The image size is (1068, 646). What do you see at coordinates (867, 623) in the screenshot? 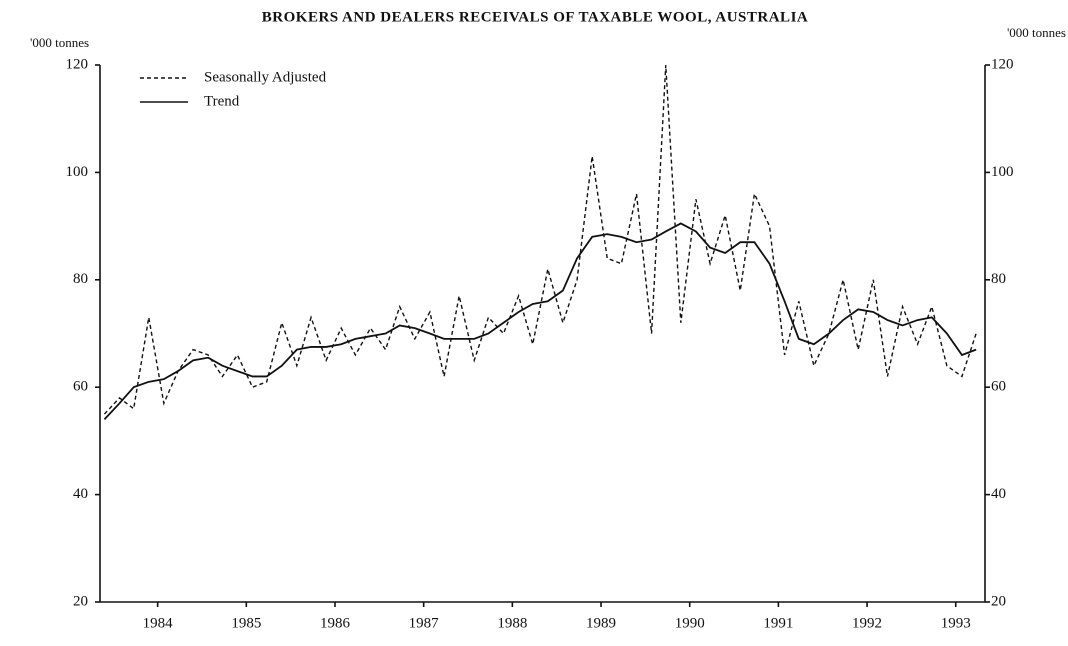
I see `x-tick-label: 1992` at bounding box center [867, 623].